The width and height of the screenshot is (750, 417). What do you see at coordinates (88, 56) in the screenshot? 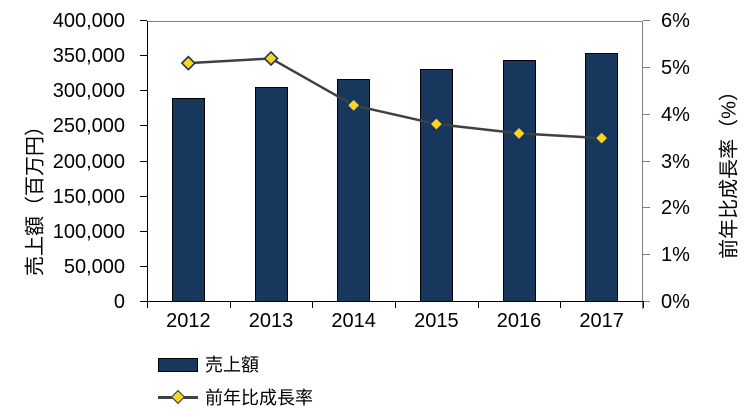
I see `left-axis-tick-label: 350,000` at bounding box center [88, 56].